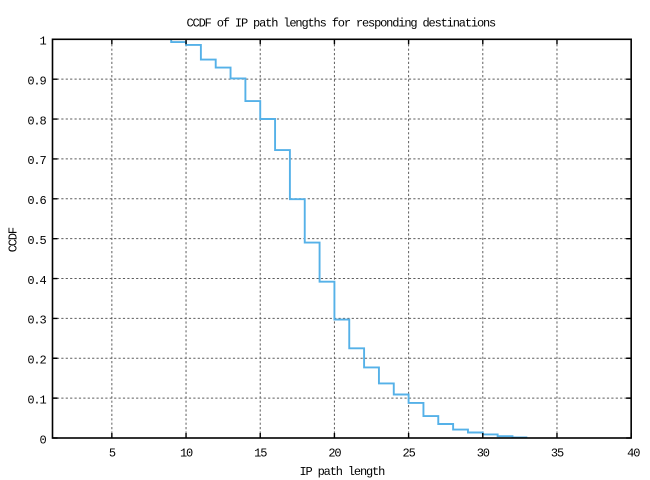  I want to click on svg-text: 0.7, so click(36, 161).